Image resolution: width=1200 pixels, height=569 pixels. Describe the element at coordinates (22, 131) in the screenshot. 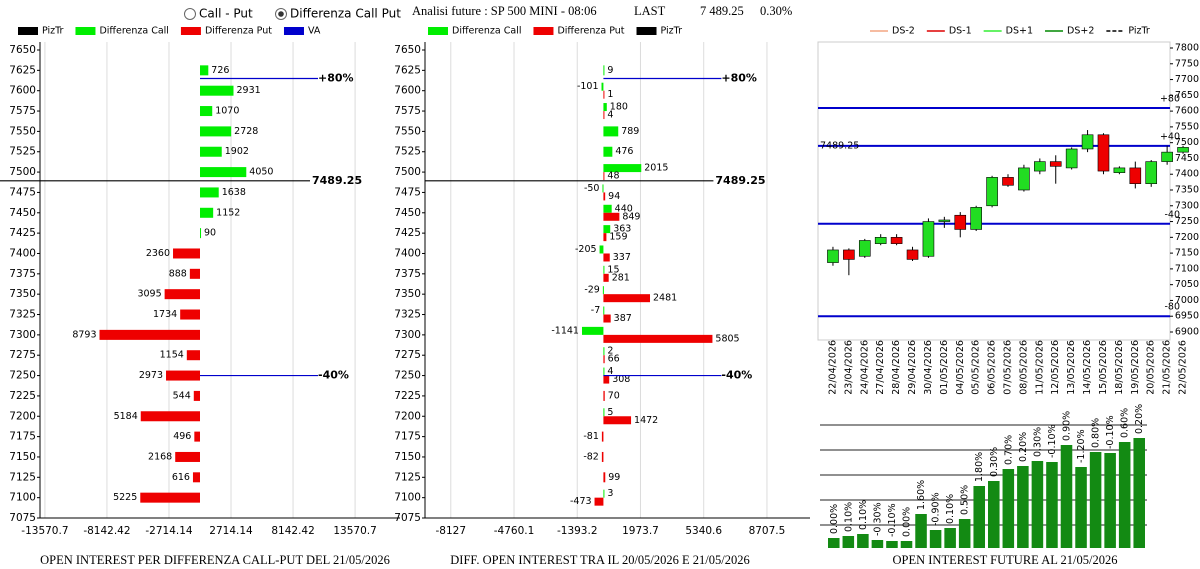

I see `y-tick-label: 7550` at that location.